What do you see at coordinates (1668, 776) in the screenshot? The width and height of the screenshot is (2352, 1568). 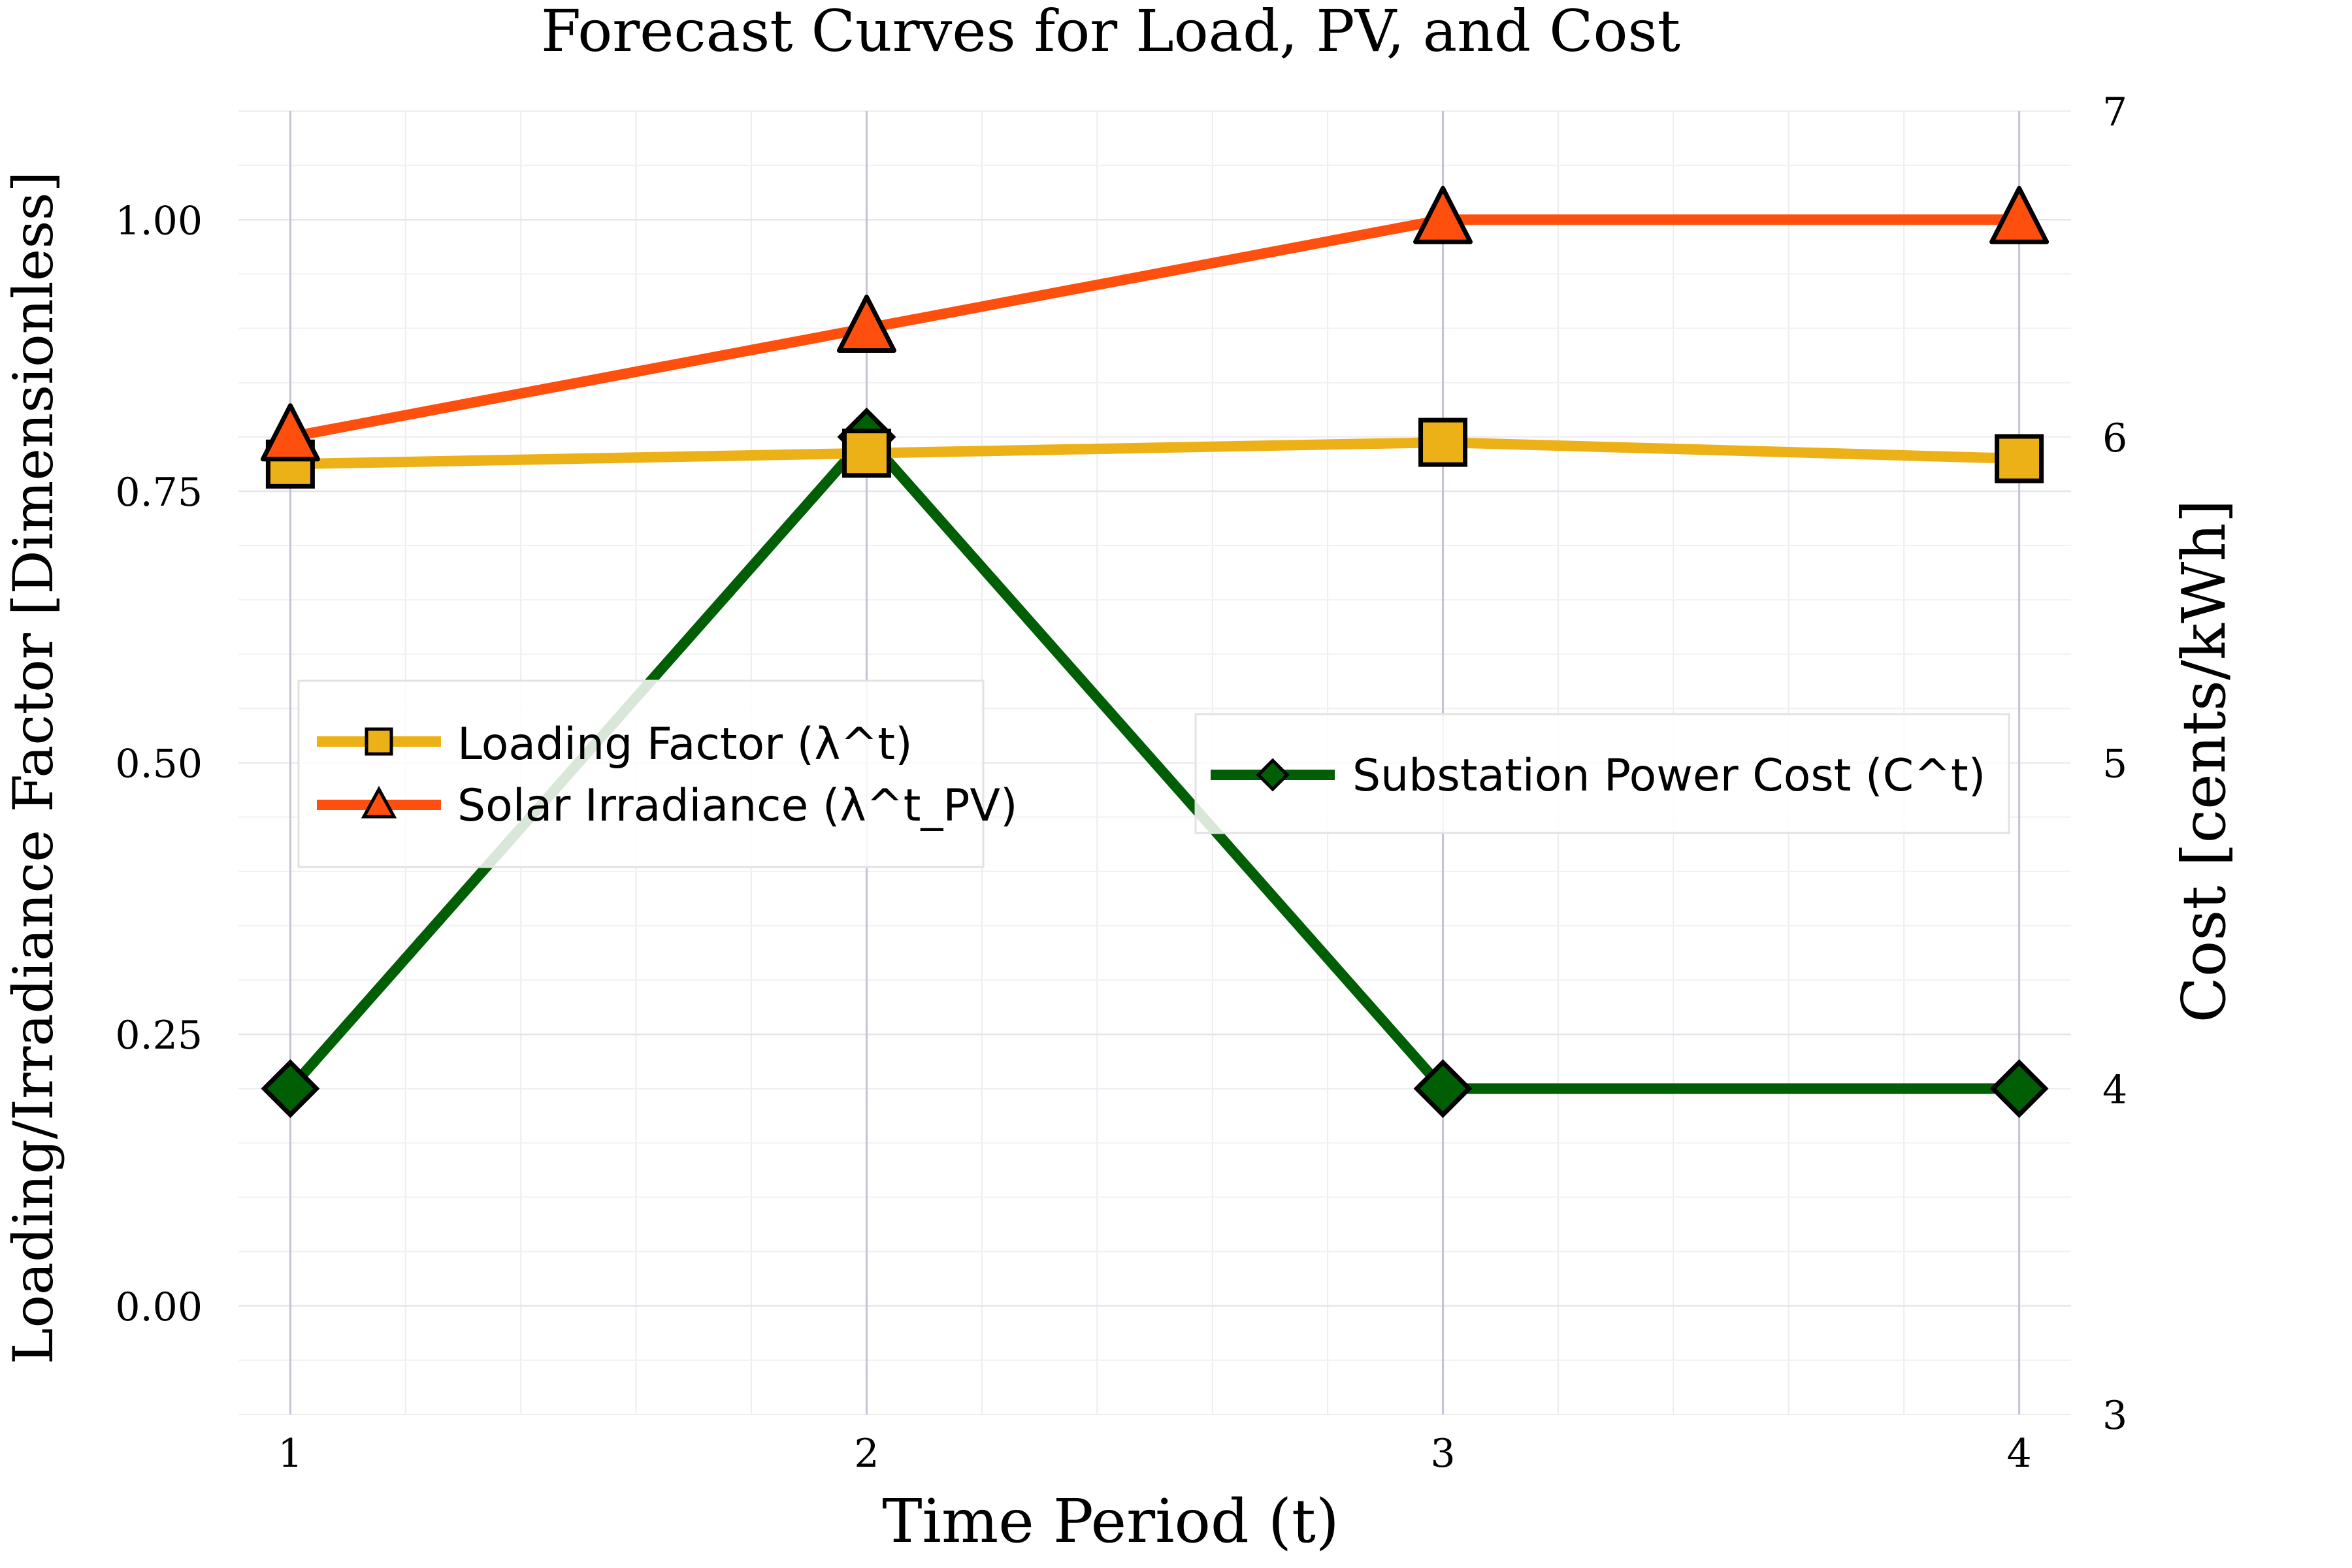 I see `legend-label-cost: Substation Power Cost (C^t)` at bounding box center [1668, 776].